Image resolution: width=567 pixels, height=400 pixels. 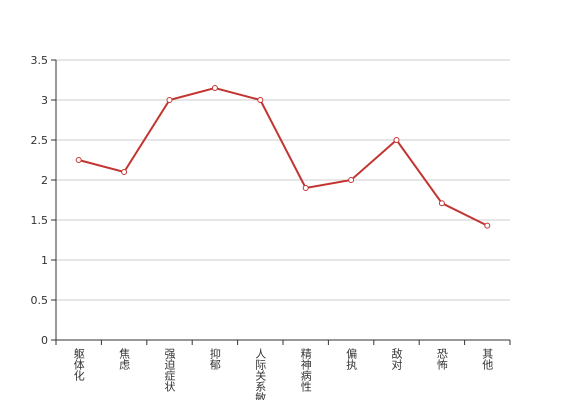 I want to click on y-tick-label: 3, so click(x=44, y=100).